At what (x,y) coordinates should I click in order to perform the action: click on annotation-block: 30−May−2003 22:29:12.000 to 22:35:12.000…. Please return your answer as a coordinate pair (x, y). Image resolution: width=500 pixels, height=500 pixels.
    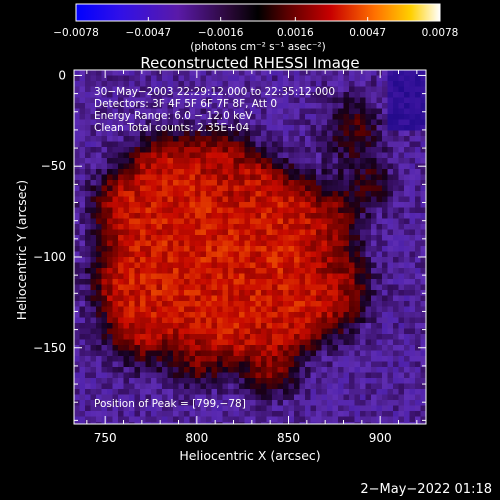
    Looking at the image, I should click on (214, 110).